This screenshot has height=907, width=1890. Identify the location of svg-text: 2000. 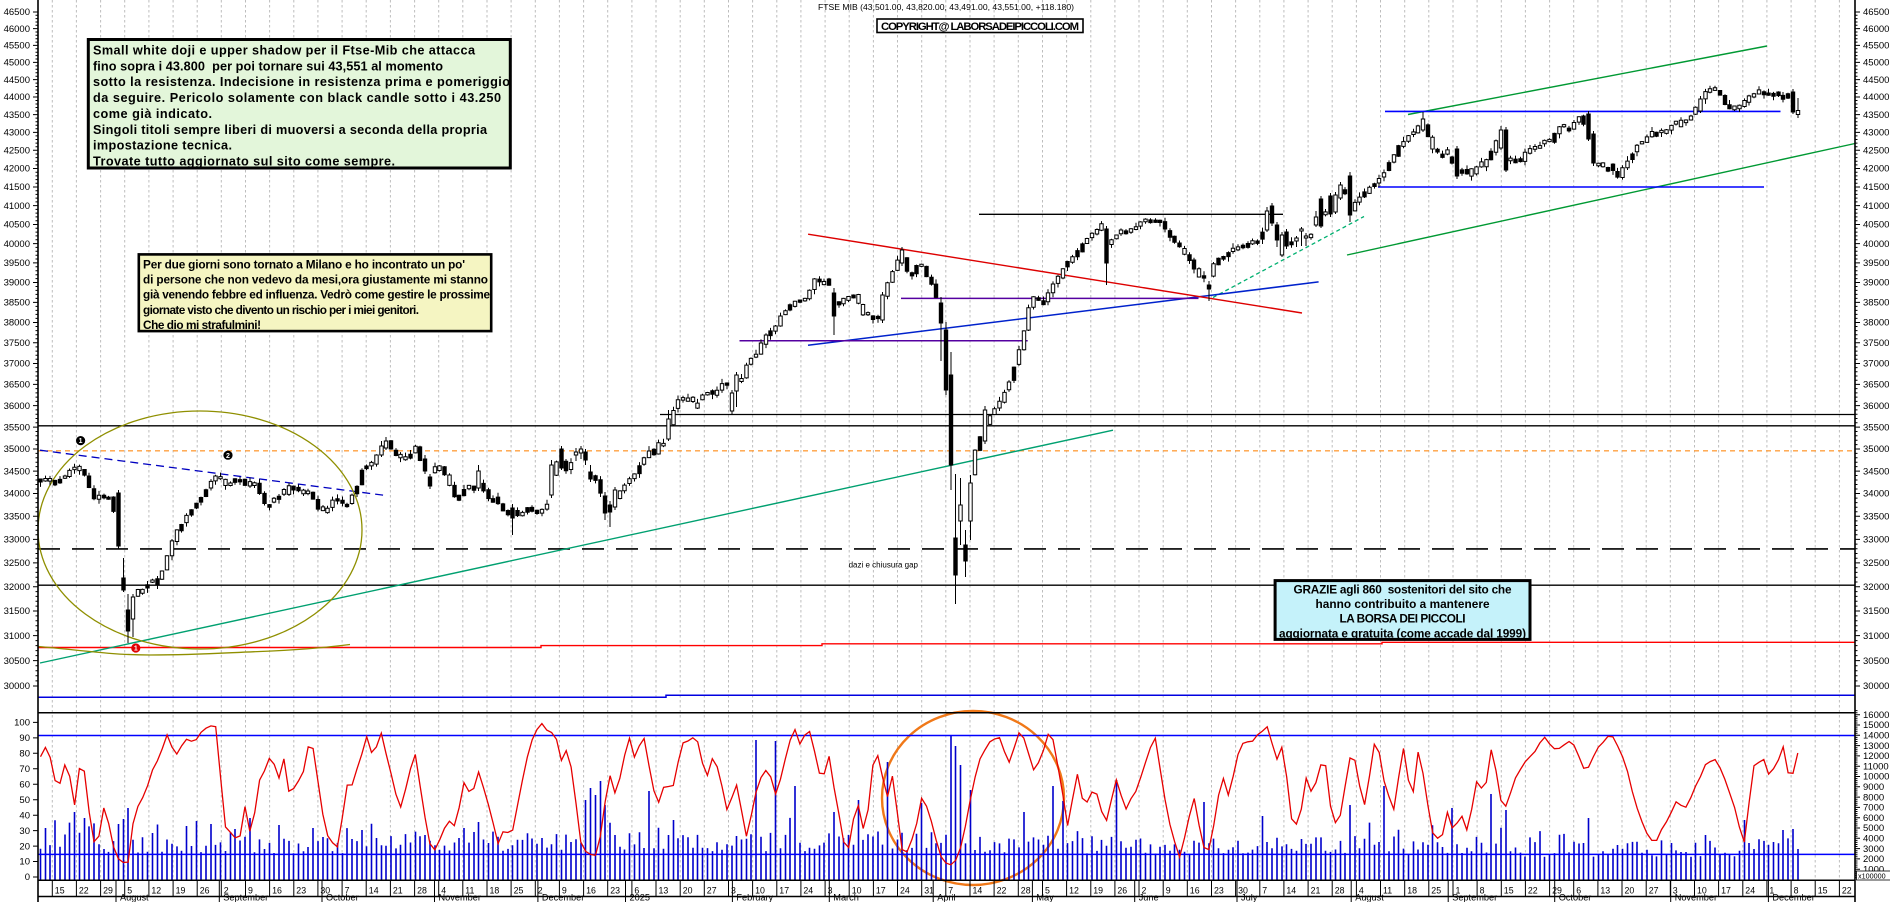
(1873, 859).